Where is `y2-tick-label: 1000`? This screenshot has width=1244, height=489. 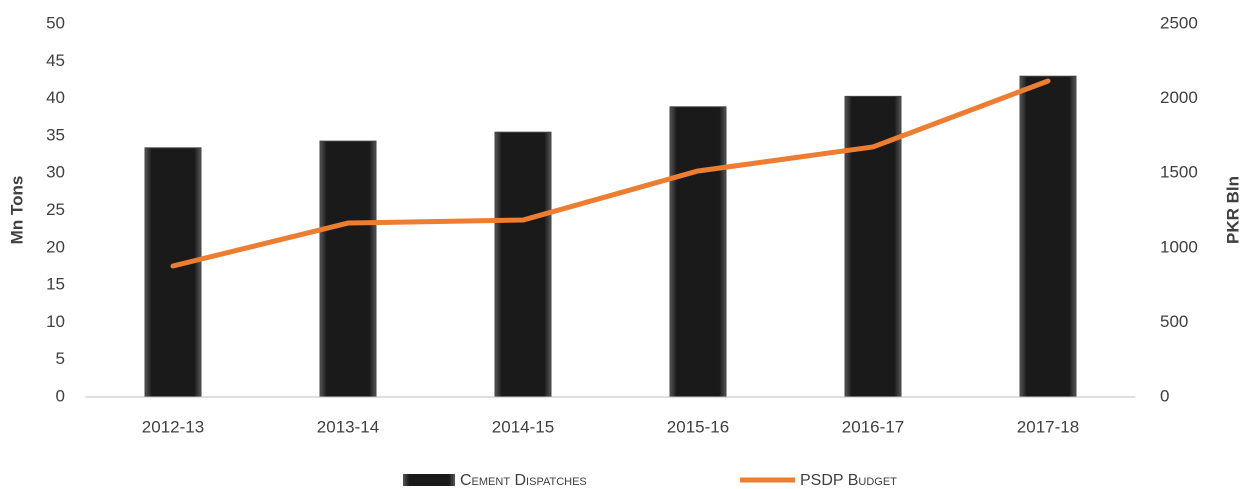
y2-tick-label: 1000 is located at coordinates (1179, 246).